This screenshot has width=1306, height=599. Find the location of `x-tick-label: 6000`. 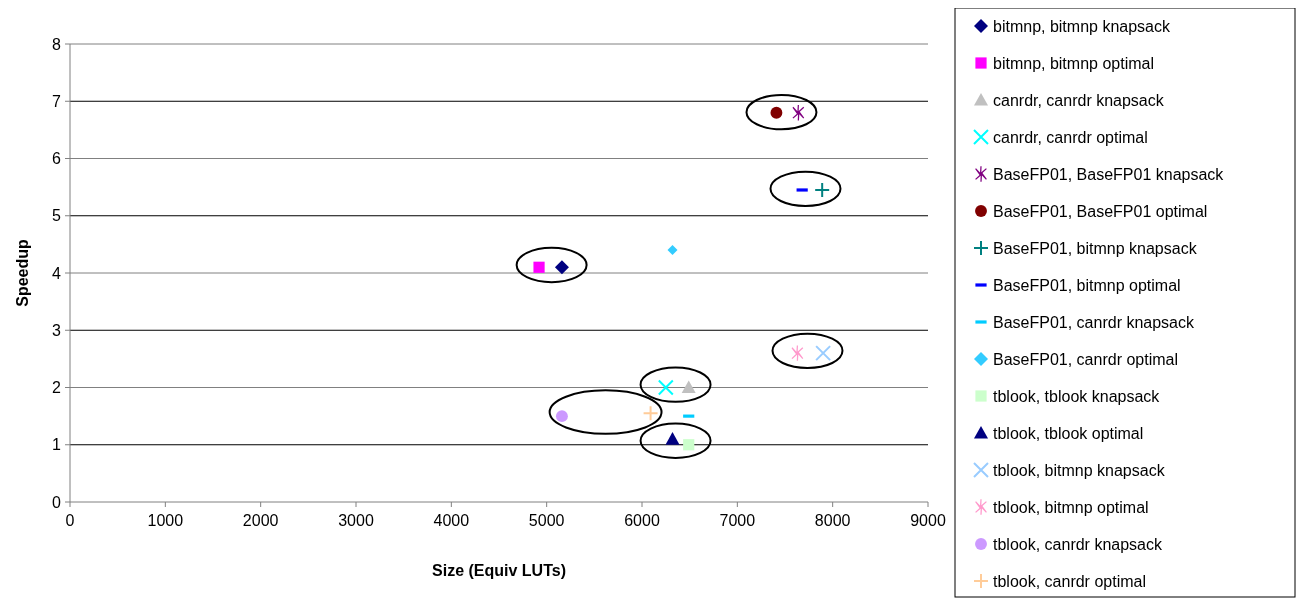

x-tick-label: 6000 is located at coordinates (642, 520).